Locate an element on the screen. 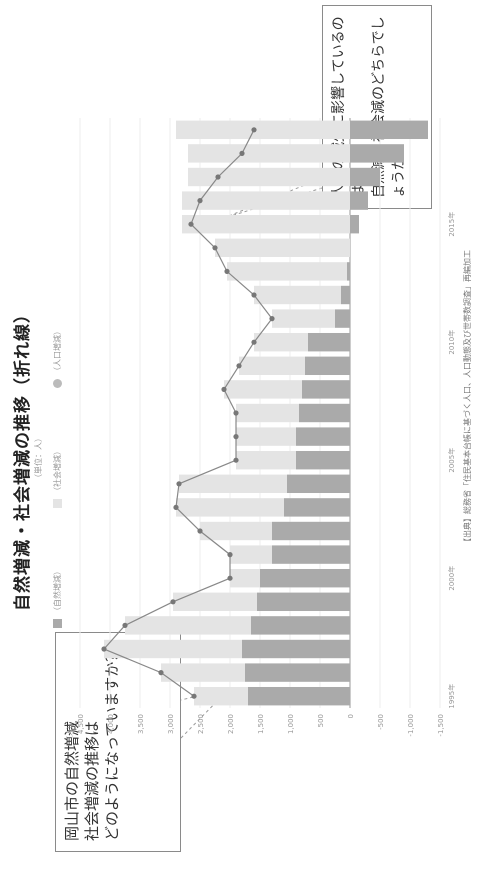 The height and width of the screenshot is (878, 502). y-tick-label: 1,500 is located at coordinates (261, 724).